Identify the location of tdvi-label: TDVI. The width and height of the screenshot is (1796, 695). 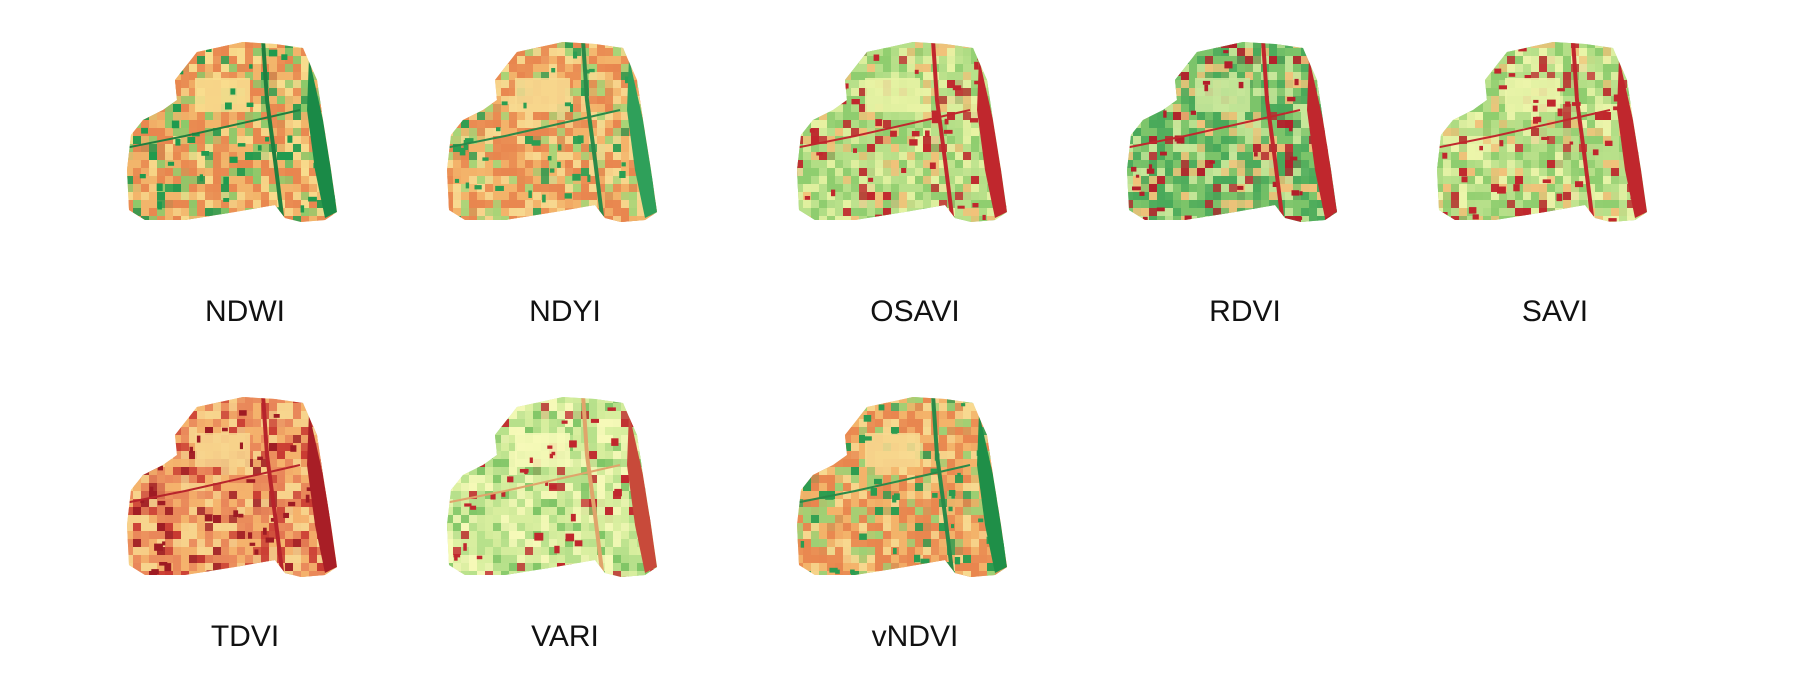
(245, 636).